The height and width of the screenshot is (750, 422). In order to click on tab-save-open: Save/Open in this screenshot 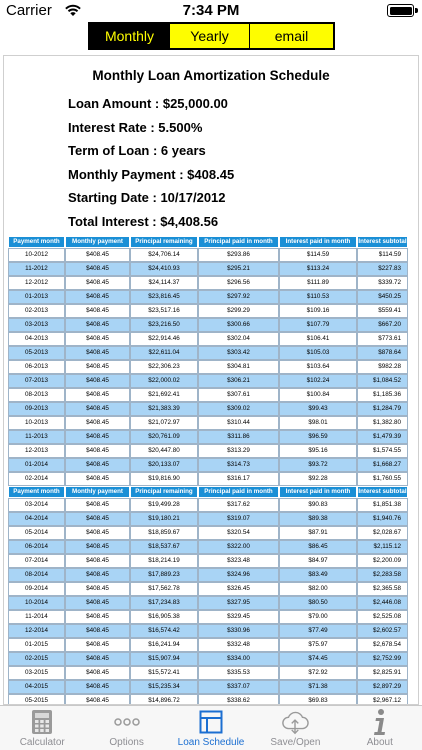, I will do `click(295, 728)`.